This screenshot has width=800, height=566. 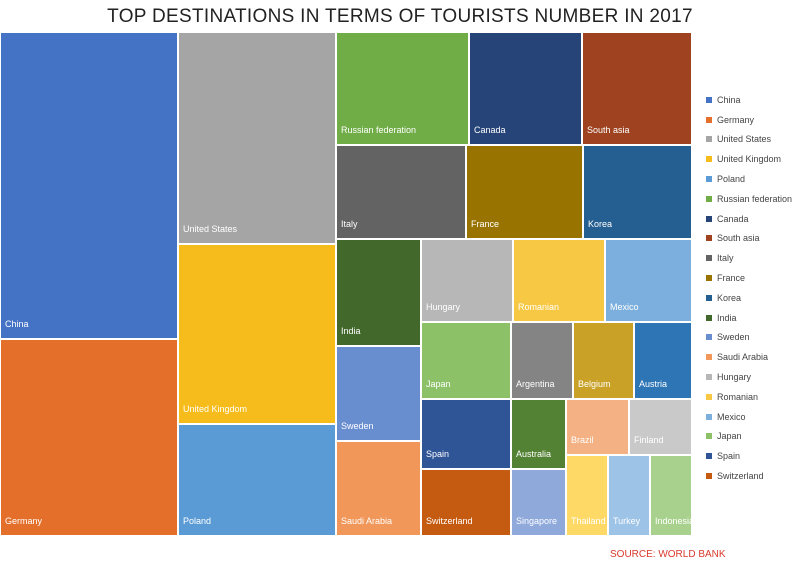 I want to click on legend-item-switzerland: Switzerland, so click(x=753, y=476).